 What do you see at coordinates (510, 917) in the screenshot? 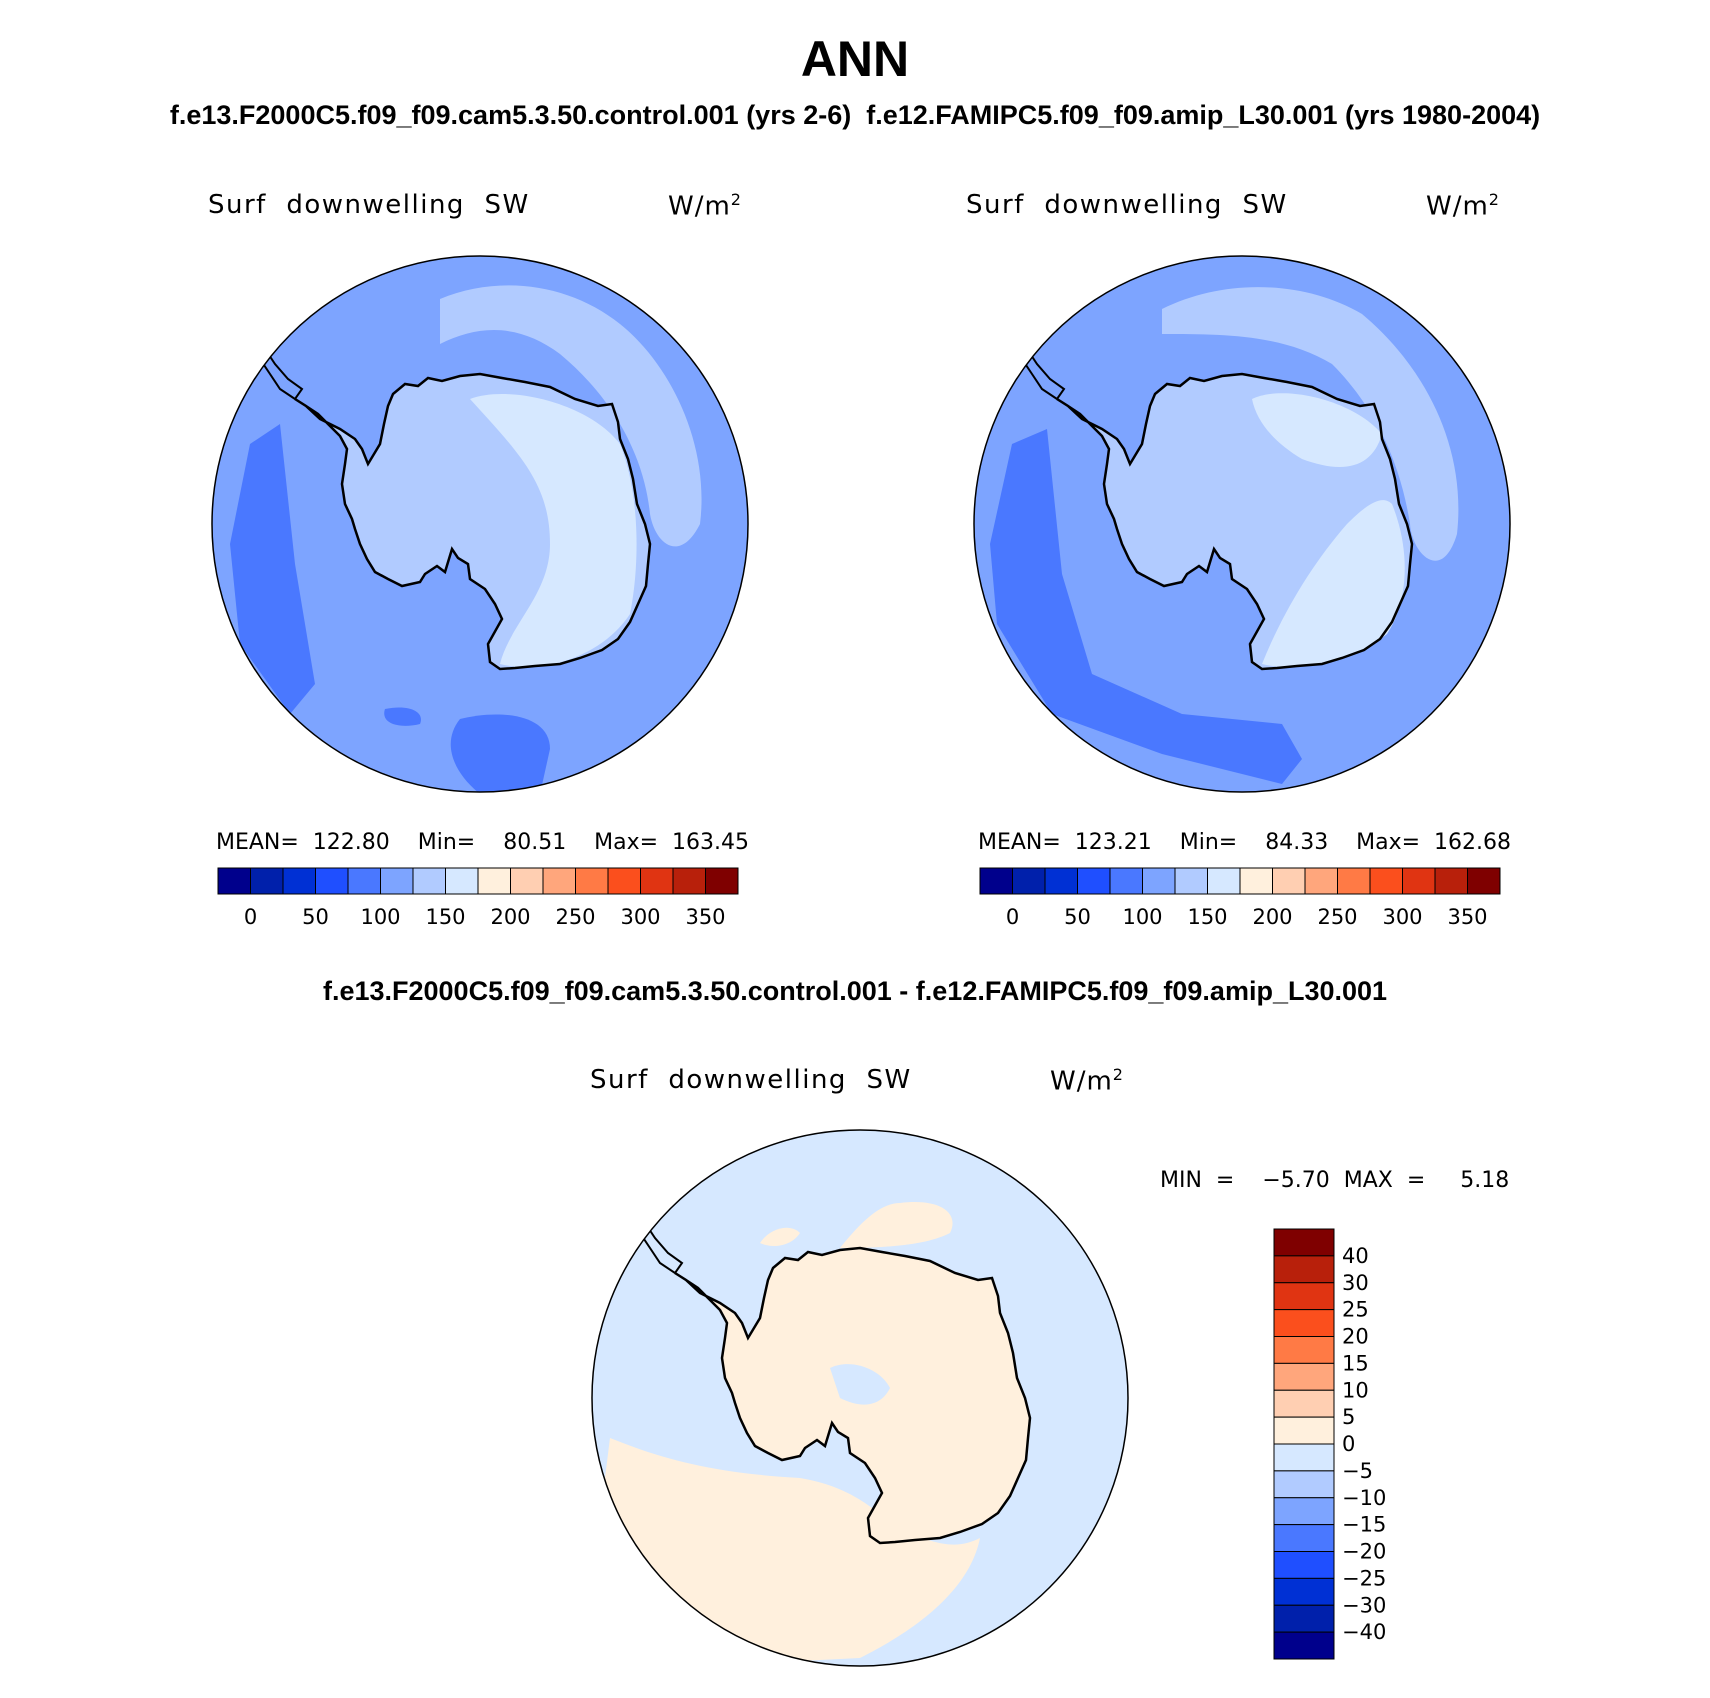
I see `panel1-colorbar-tick-label: 200` at bounding box center [510, 917].